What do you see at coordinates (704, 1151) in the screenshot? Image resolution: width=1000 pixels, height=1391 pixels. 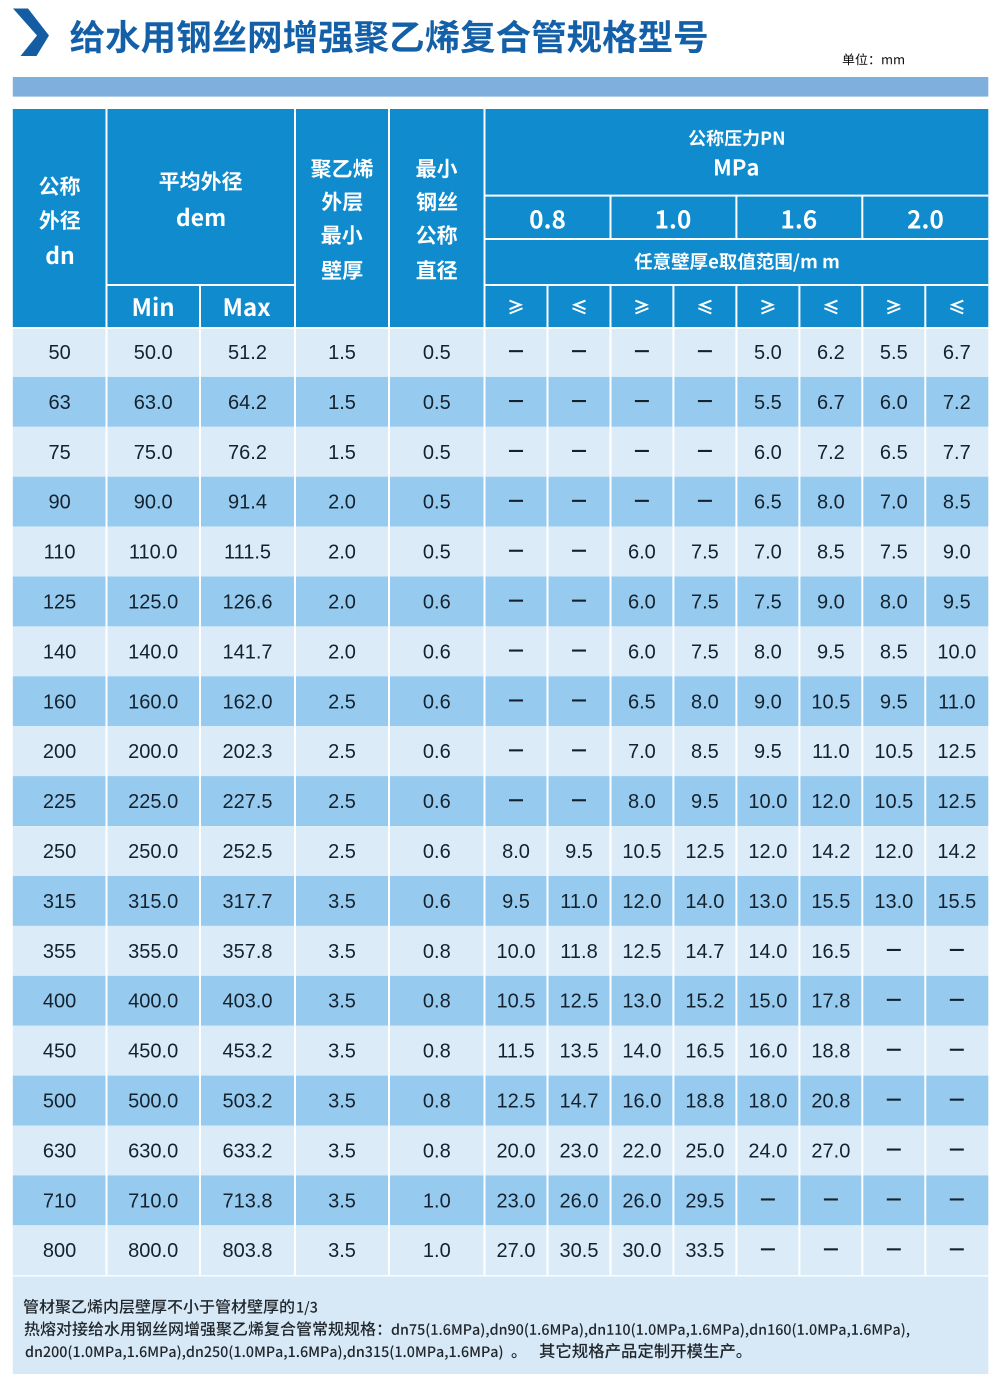 I see `svg-text: 25.0` at bounding box center [704, 1151].